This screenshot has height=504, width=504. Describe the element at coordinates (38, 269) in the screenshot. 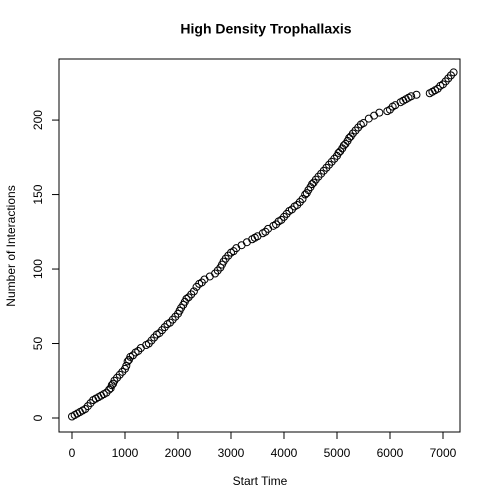

I see `y-tick-label: 100` at that location.